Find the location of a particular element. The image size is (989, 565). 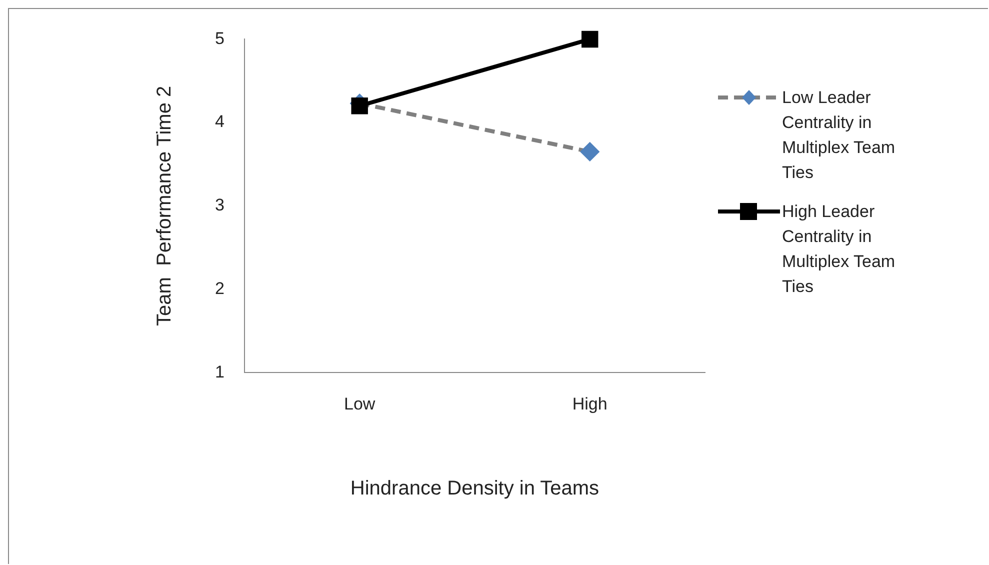

y-tick-label: 4 is located at coordinates (219, 122).